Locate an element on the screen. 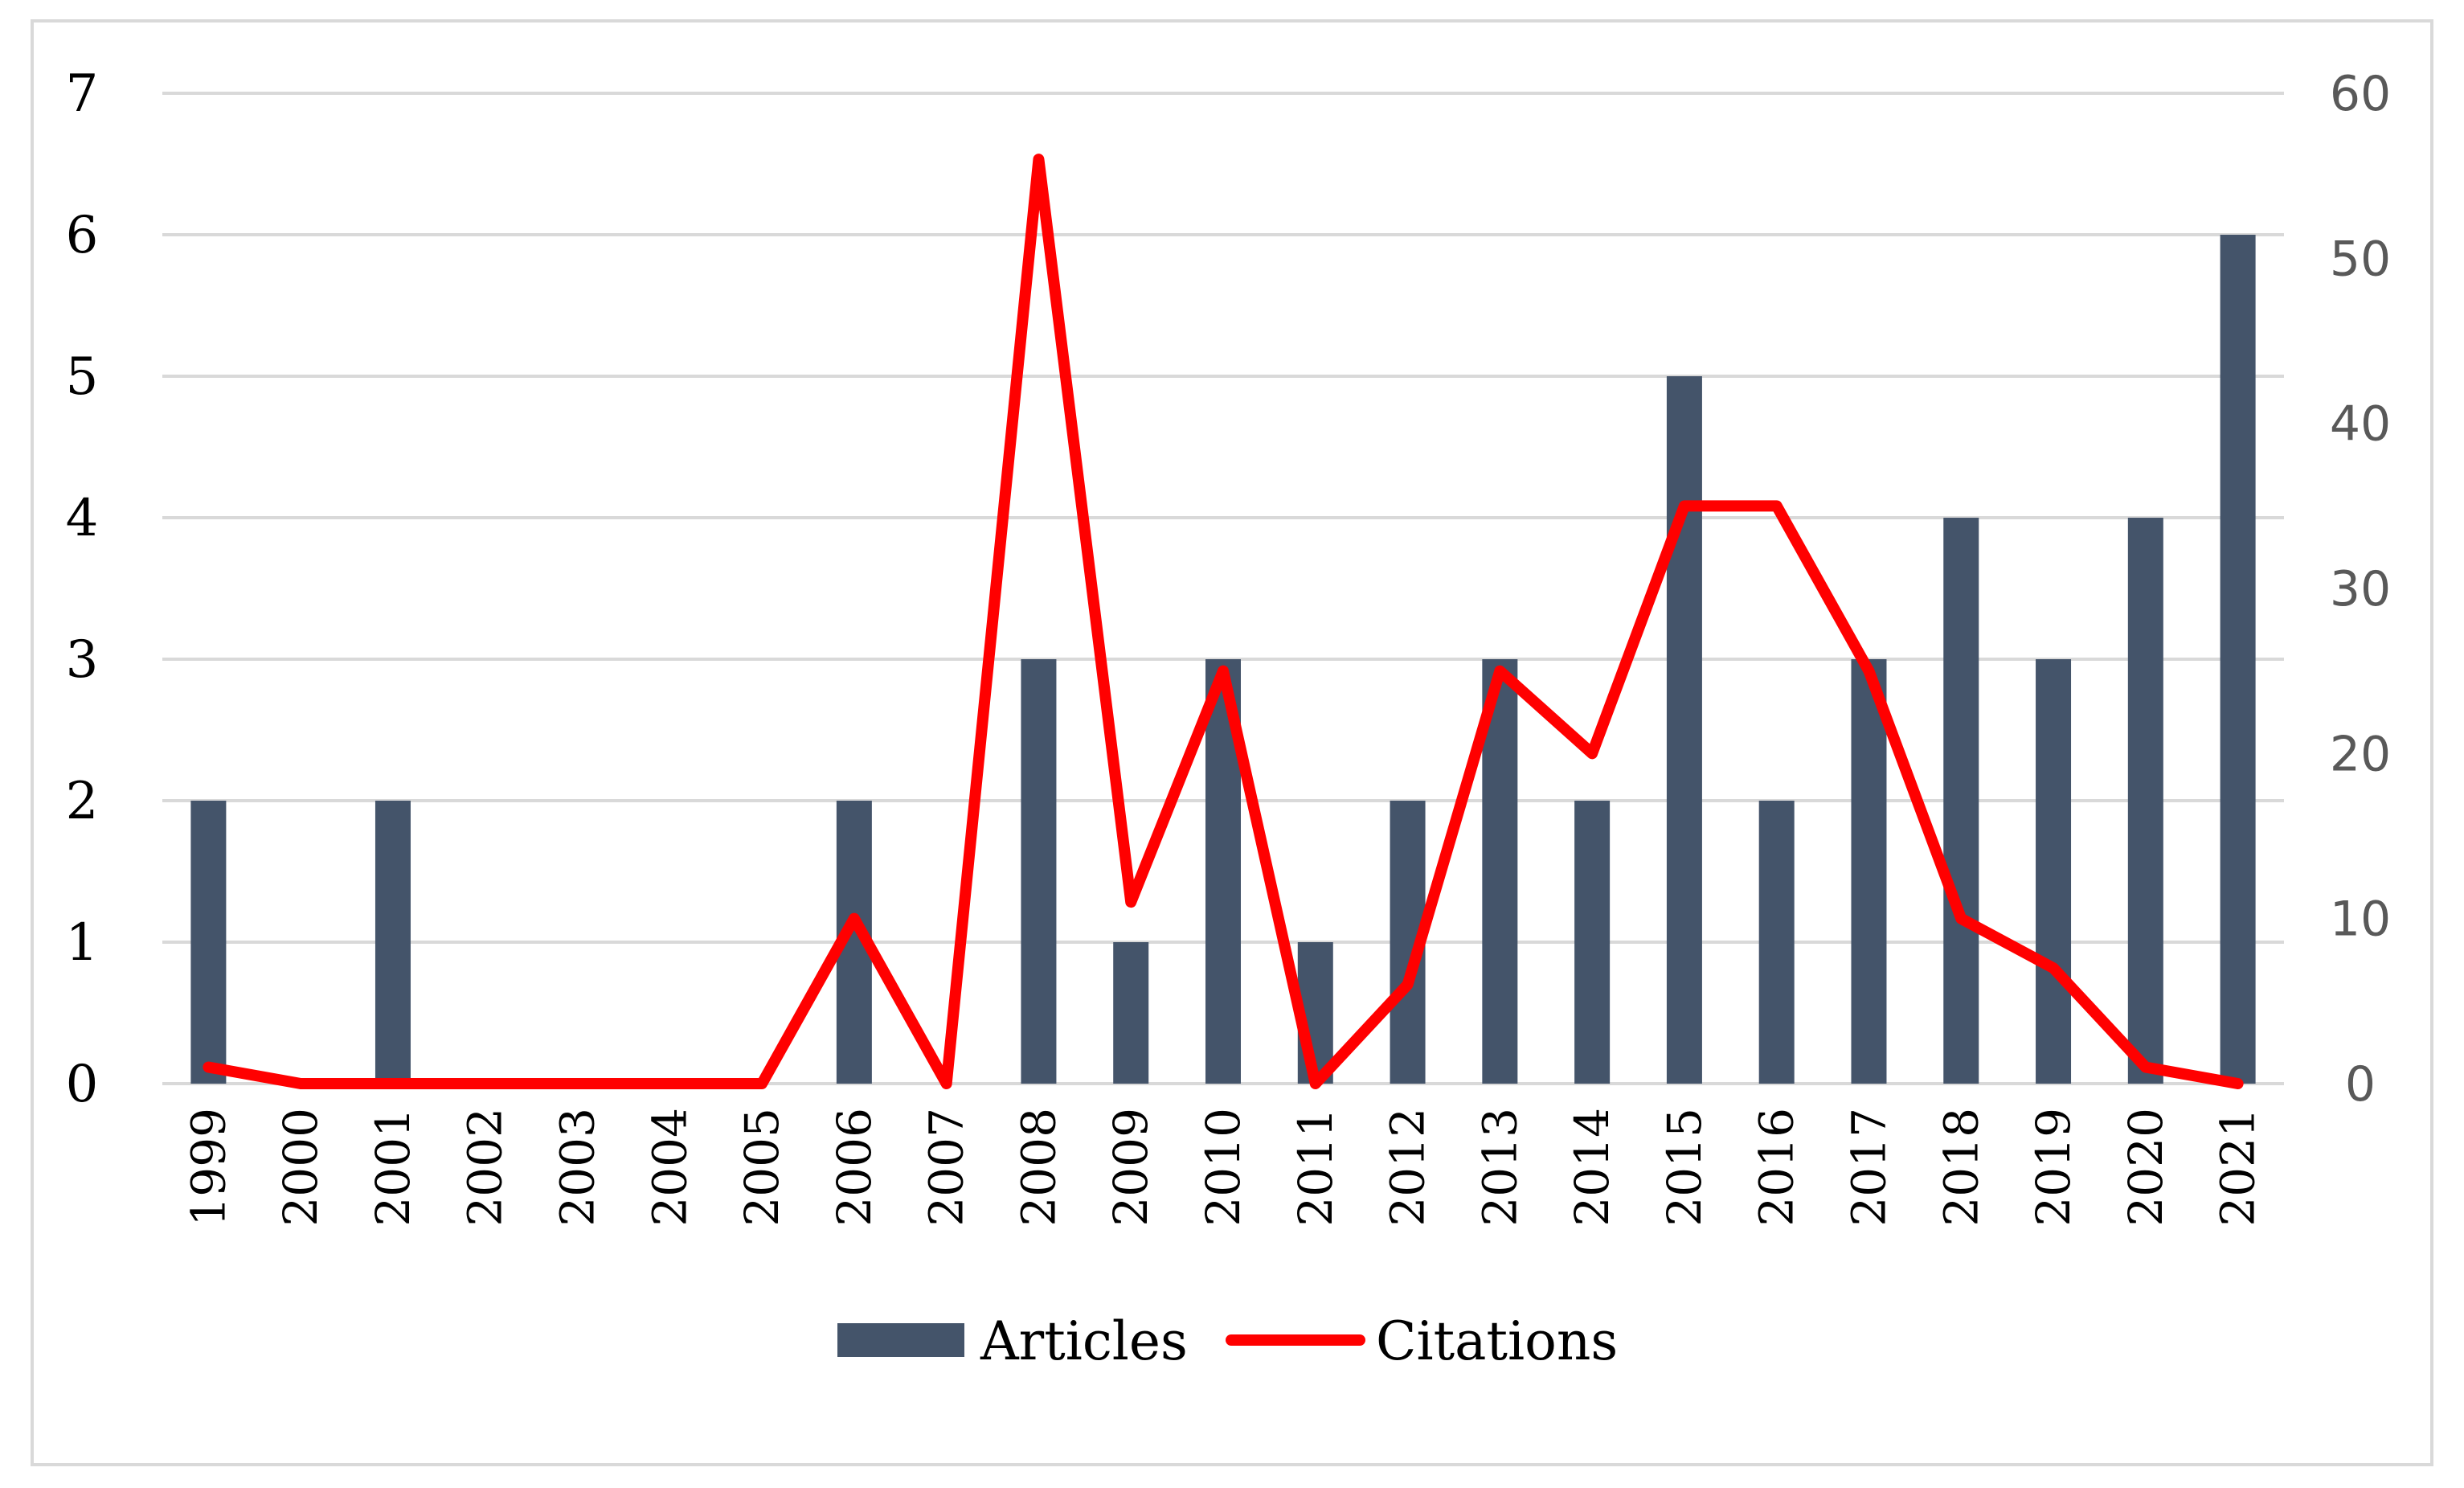 This screenshot has width=2464, height=1488. left-tick-label: 2 is located at coordinates (82, 801).